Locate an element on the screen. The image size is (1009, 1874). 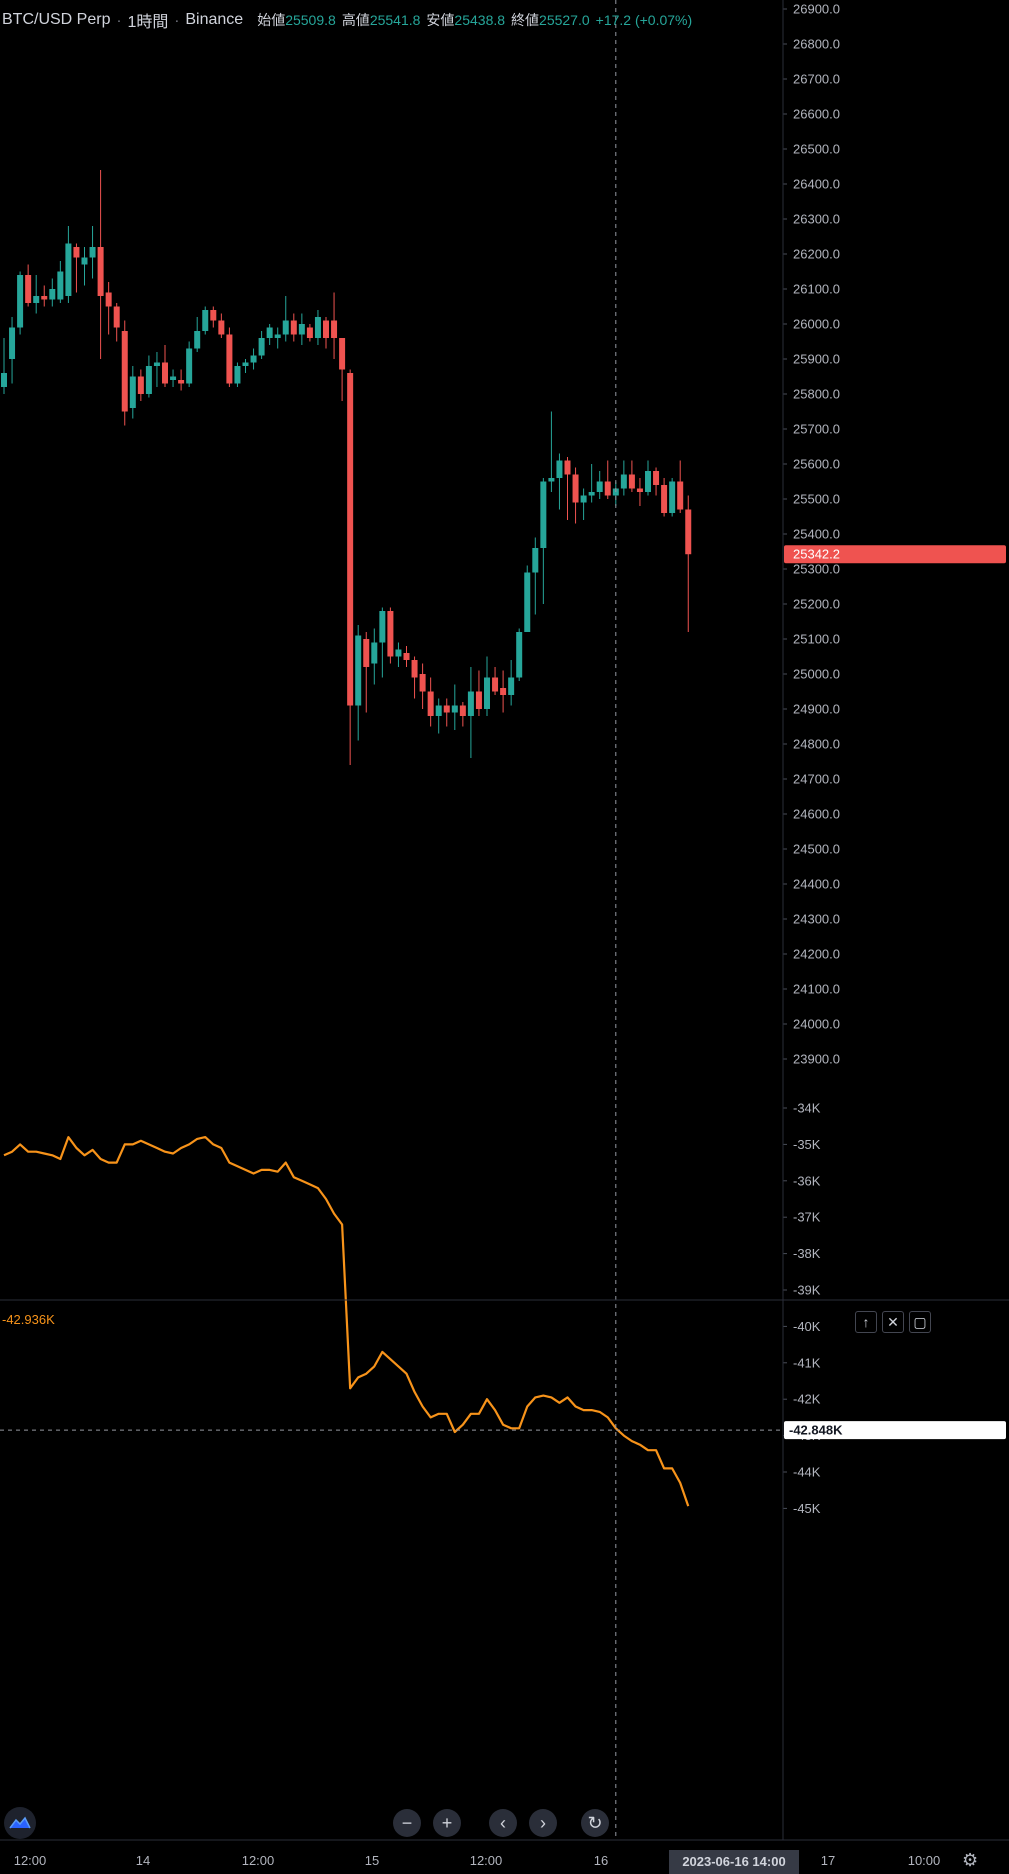
zoom-in-button: + is located at coordinates (447, 1823).